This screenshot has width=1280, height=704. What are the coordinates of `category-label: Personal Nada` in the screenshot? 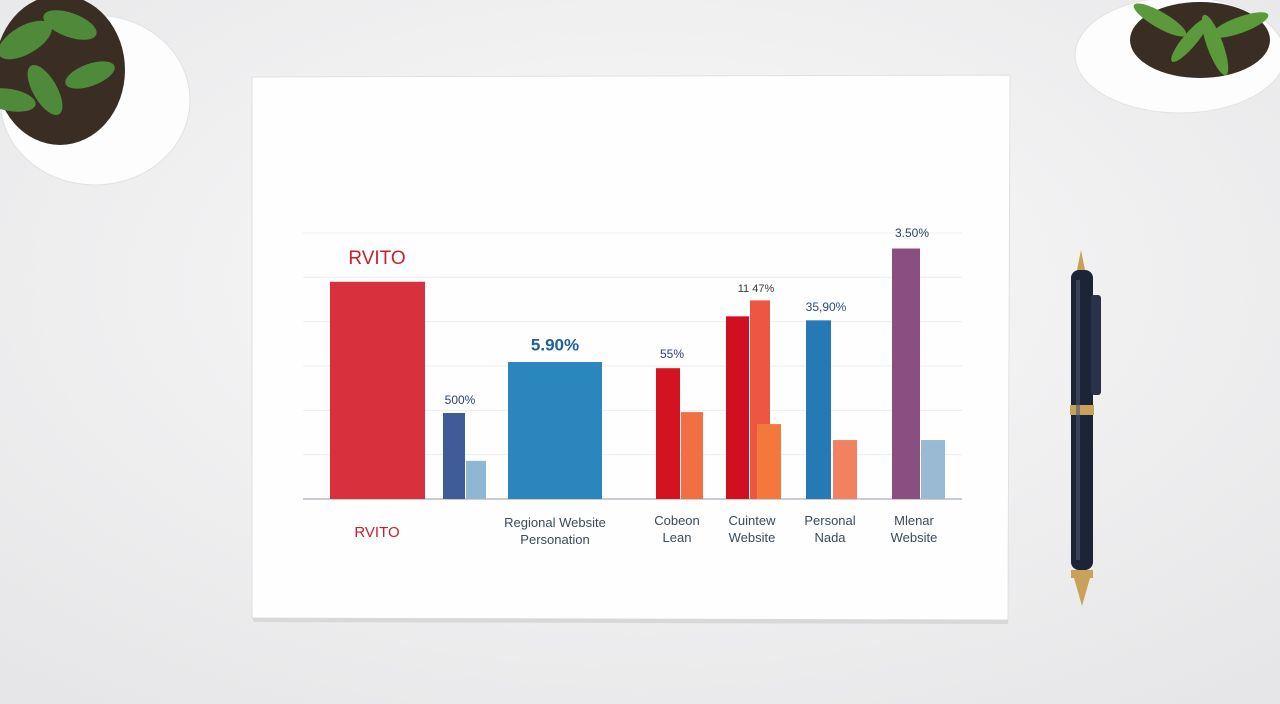 It's located at (830, 529).